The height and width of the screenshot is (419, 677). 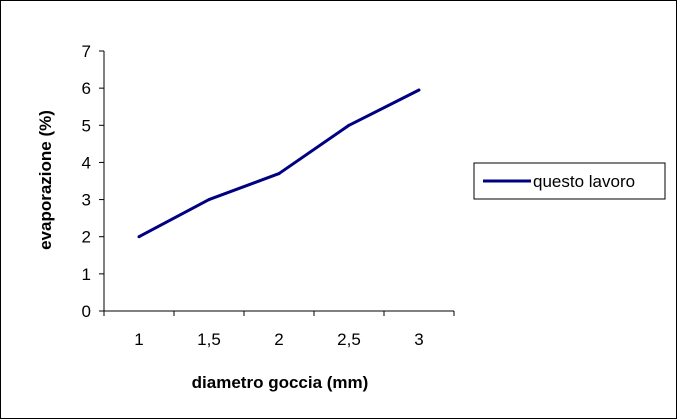 What do you see at coordinates (86, 51) in the screenshot?
I see `y-tick-label: 7` at bounding box center [86, 51].